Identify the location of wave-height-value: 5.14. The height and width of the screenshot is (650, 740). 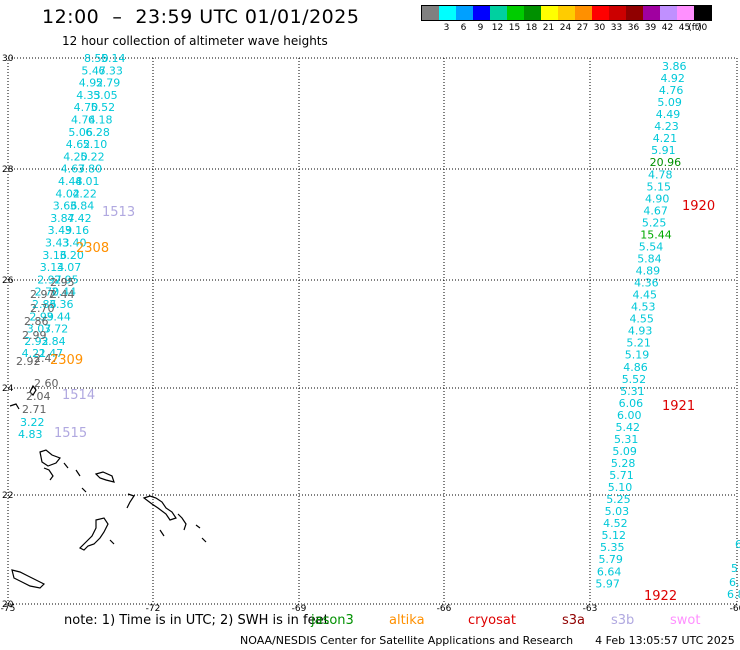
(113, 58).